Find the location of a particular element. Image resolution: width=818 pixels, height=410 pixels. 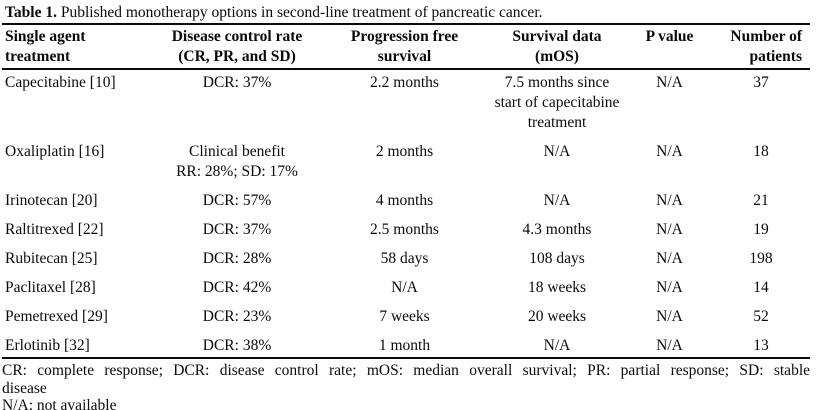

cell-agent: Oxaliplatin [16] is located at coordinates (55, 151).